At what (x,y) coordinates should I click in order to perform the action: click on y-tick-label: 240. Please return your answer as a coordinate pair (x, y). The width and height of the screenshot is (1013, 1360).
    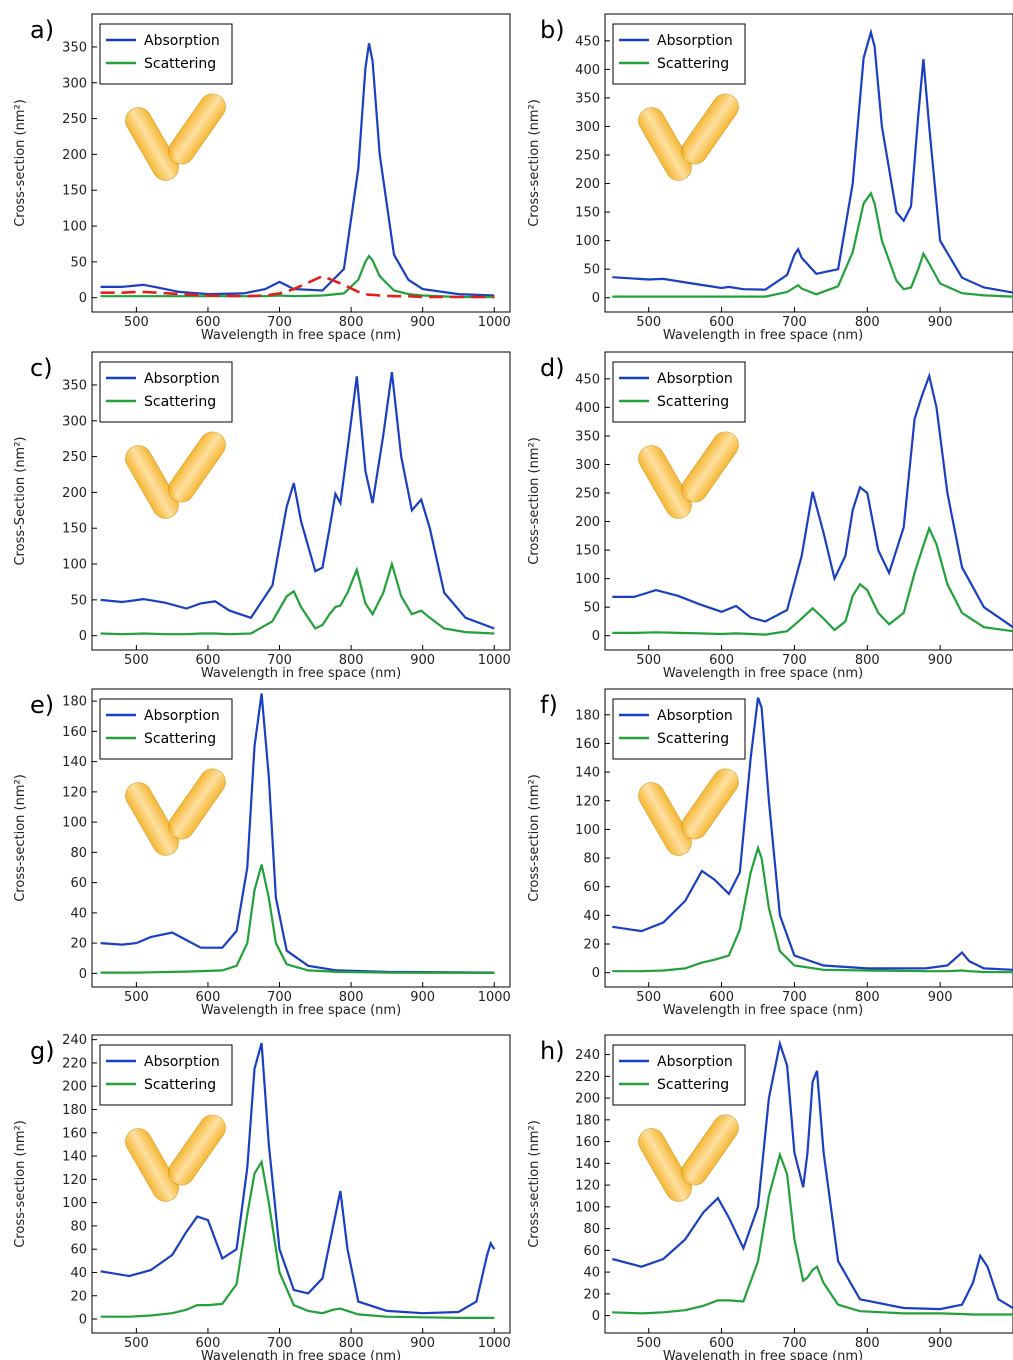
    Looking at the image, I should click on (587, 1055).